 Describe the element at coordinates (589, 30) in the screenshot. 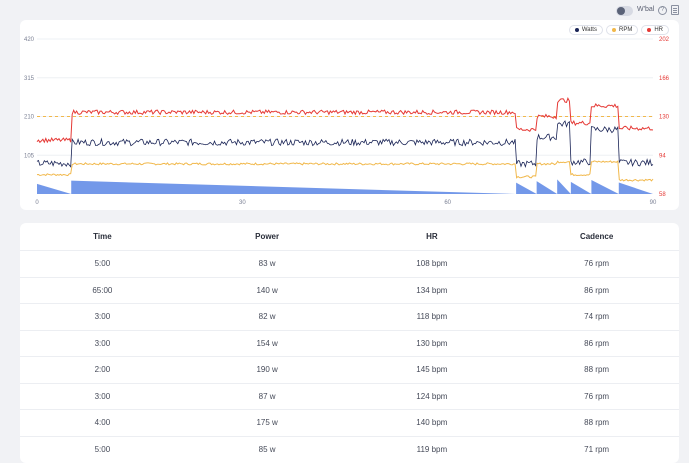

I see `legend-label: Watts` at that location.